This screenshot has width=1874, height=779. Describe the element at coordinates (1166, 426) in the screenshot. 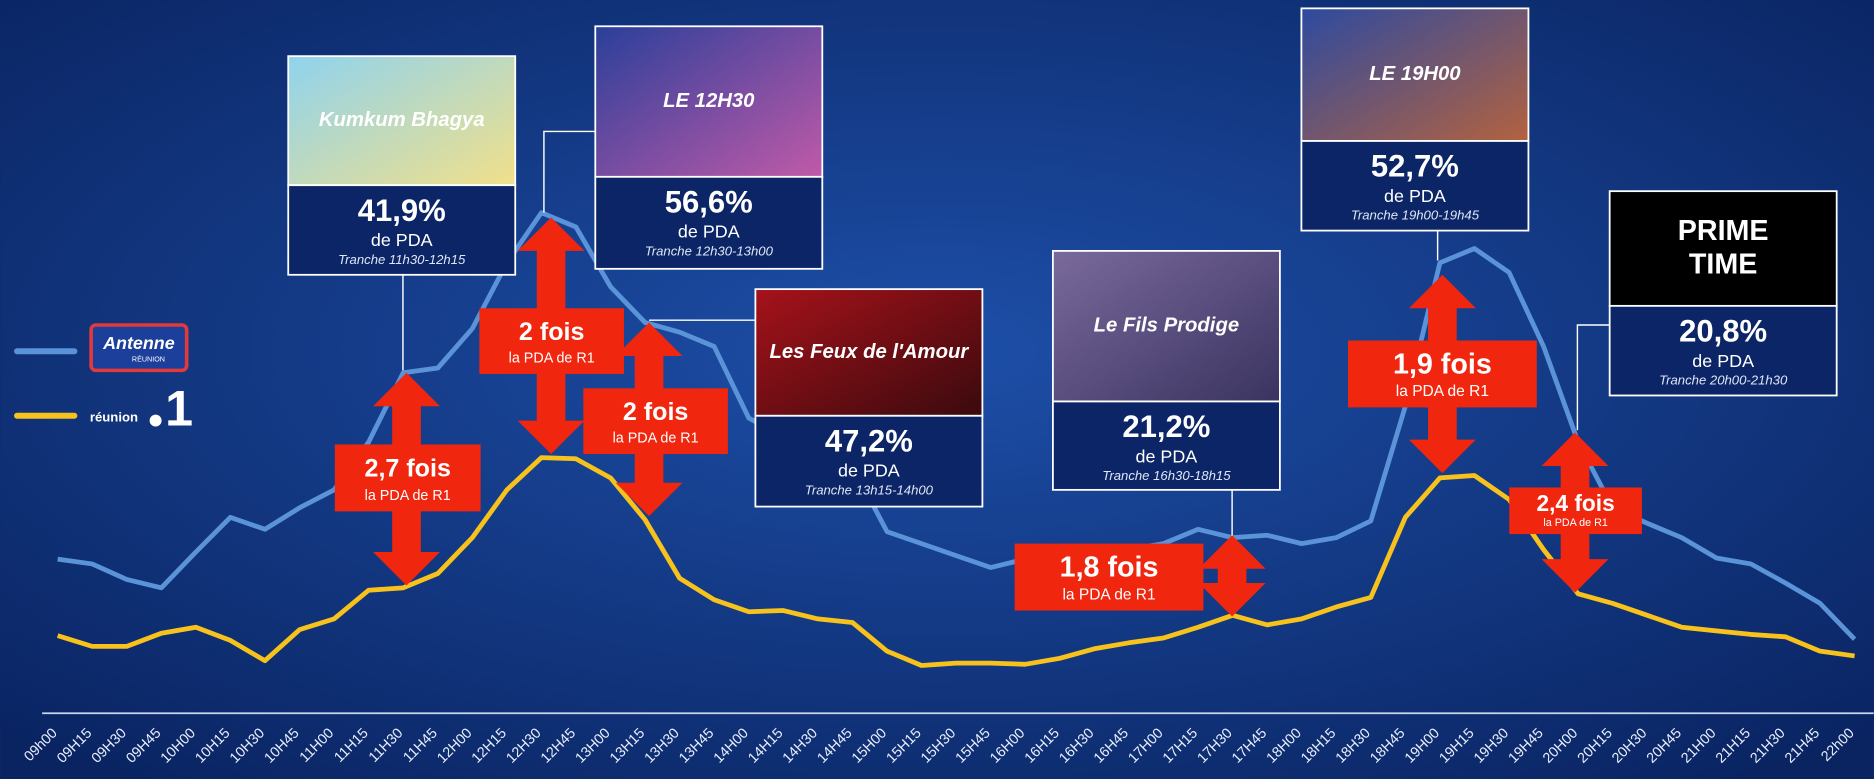

I see `callout-value: 21,2%` at that location.